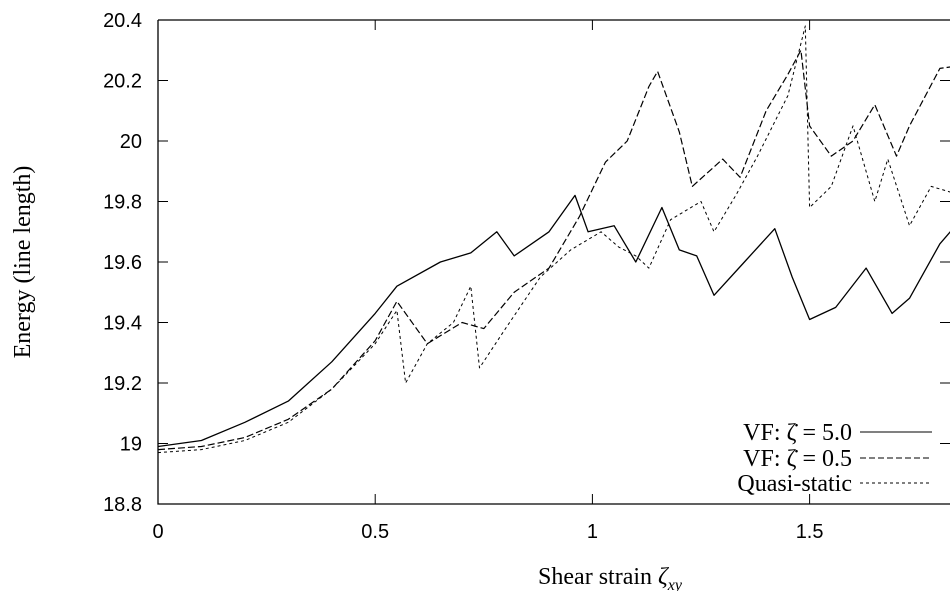  Describe the element at coordinates (794, 484) in the screenshot. I see `legend-label-quasi-static: Quasi-static` at that location.